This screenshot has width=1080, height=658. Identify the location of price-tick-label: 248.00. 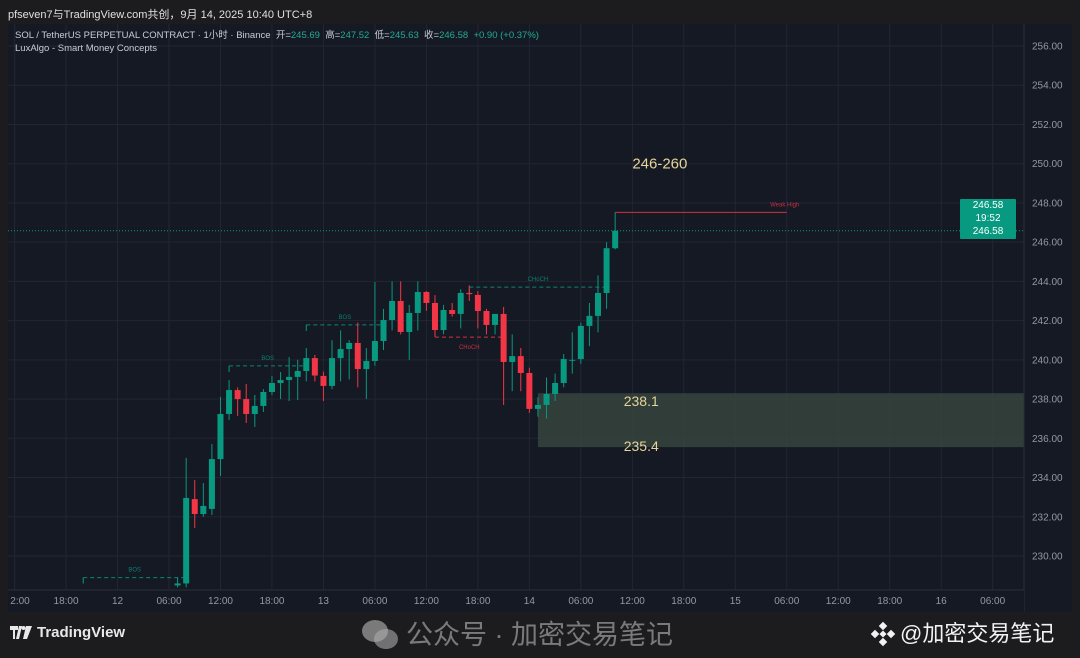
(1047, 203).